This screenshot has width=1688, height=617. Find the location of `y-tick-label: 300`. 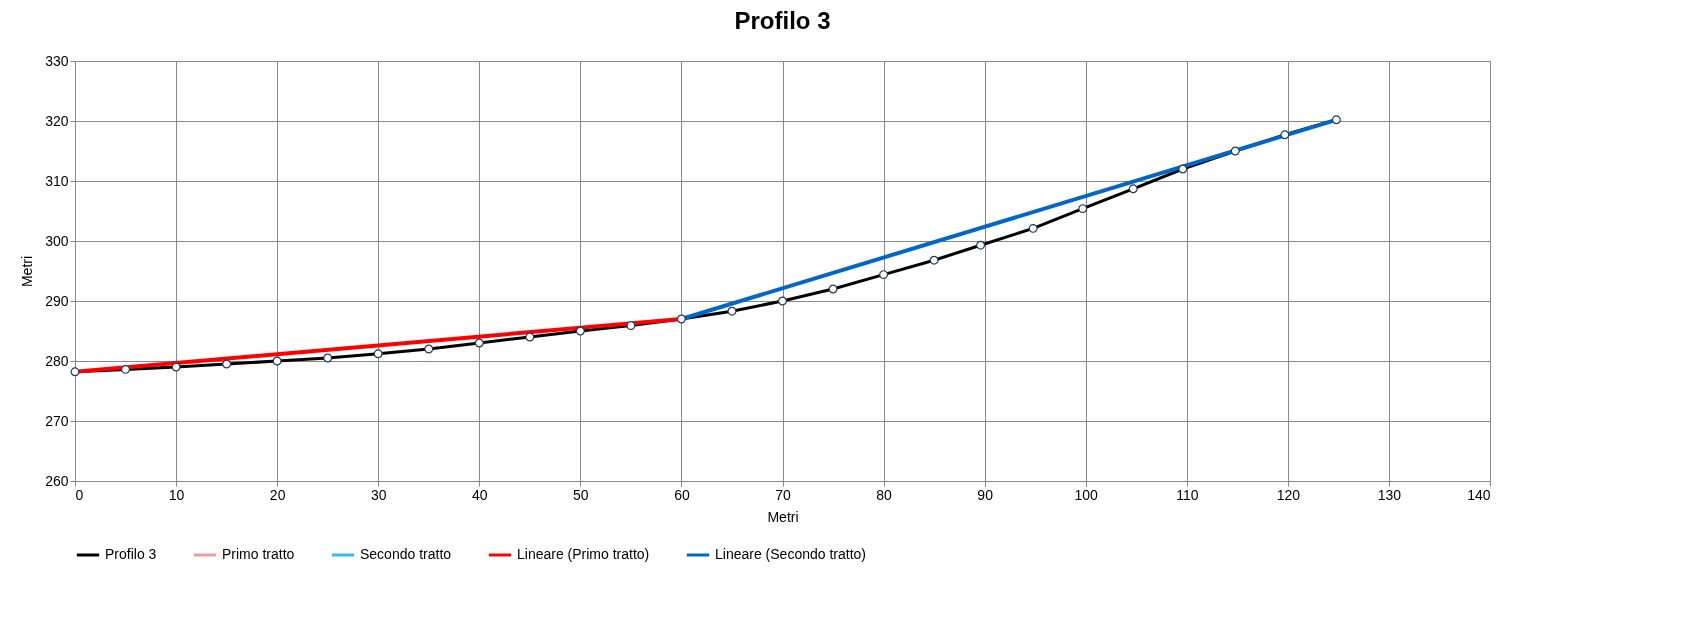

y-tick-label: 300 is located at coordinates (57, 240).